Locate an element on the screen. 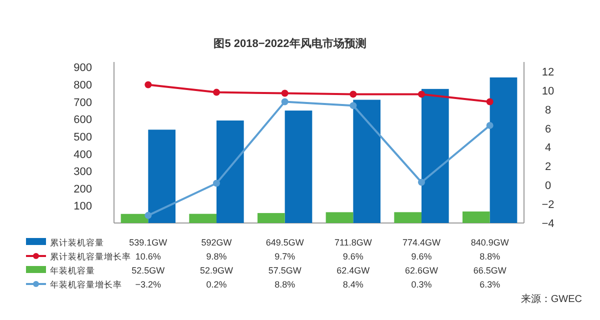 The height and width of the screenshot is (320, 600). legend-label: 年装机容量增长率 is located at coordinates (86, 285).